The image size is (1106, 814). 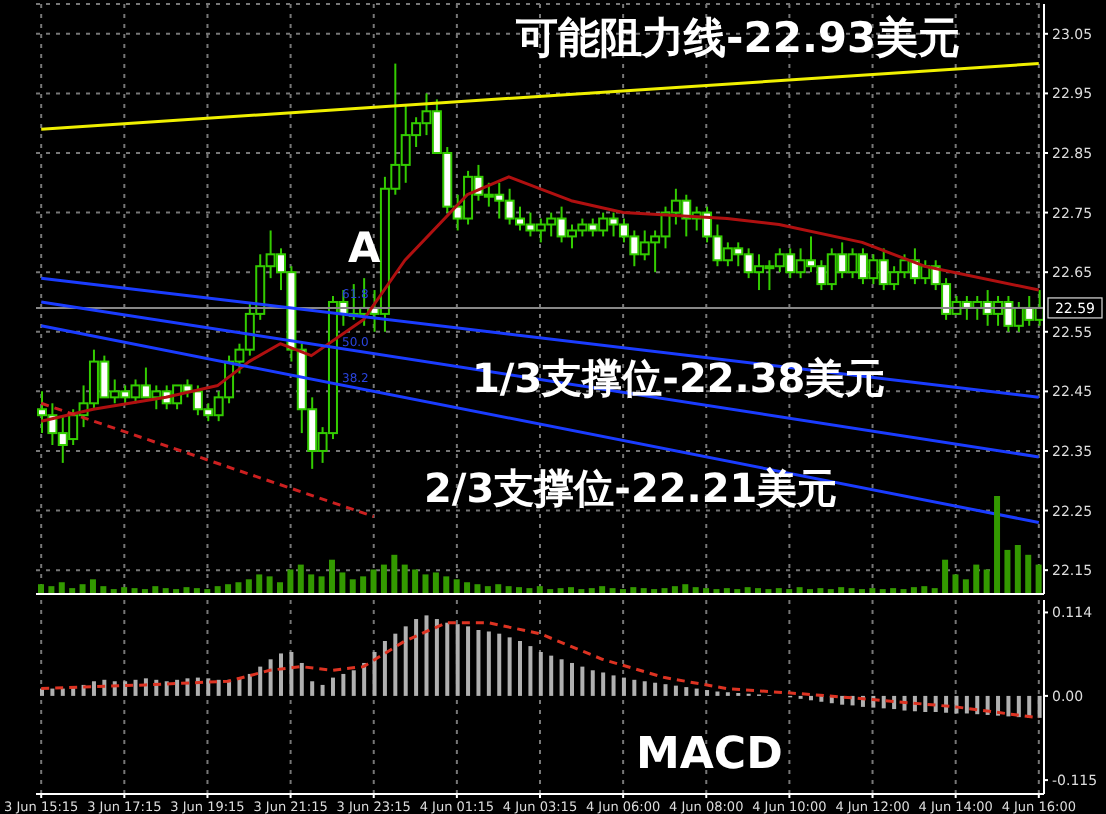 I want to click on annotation: MACD, so click(x=709, y=755).